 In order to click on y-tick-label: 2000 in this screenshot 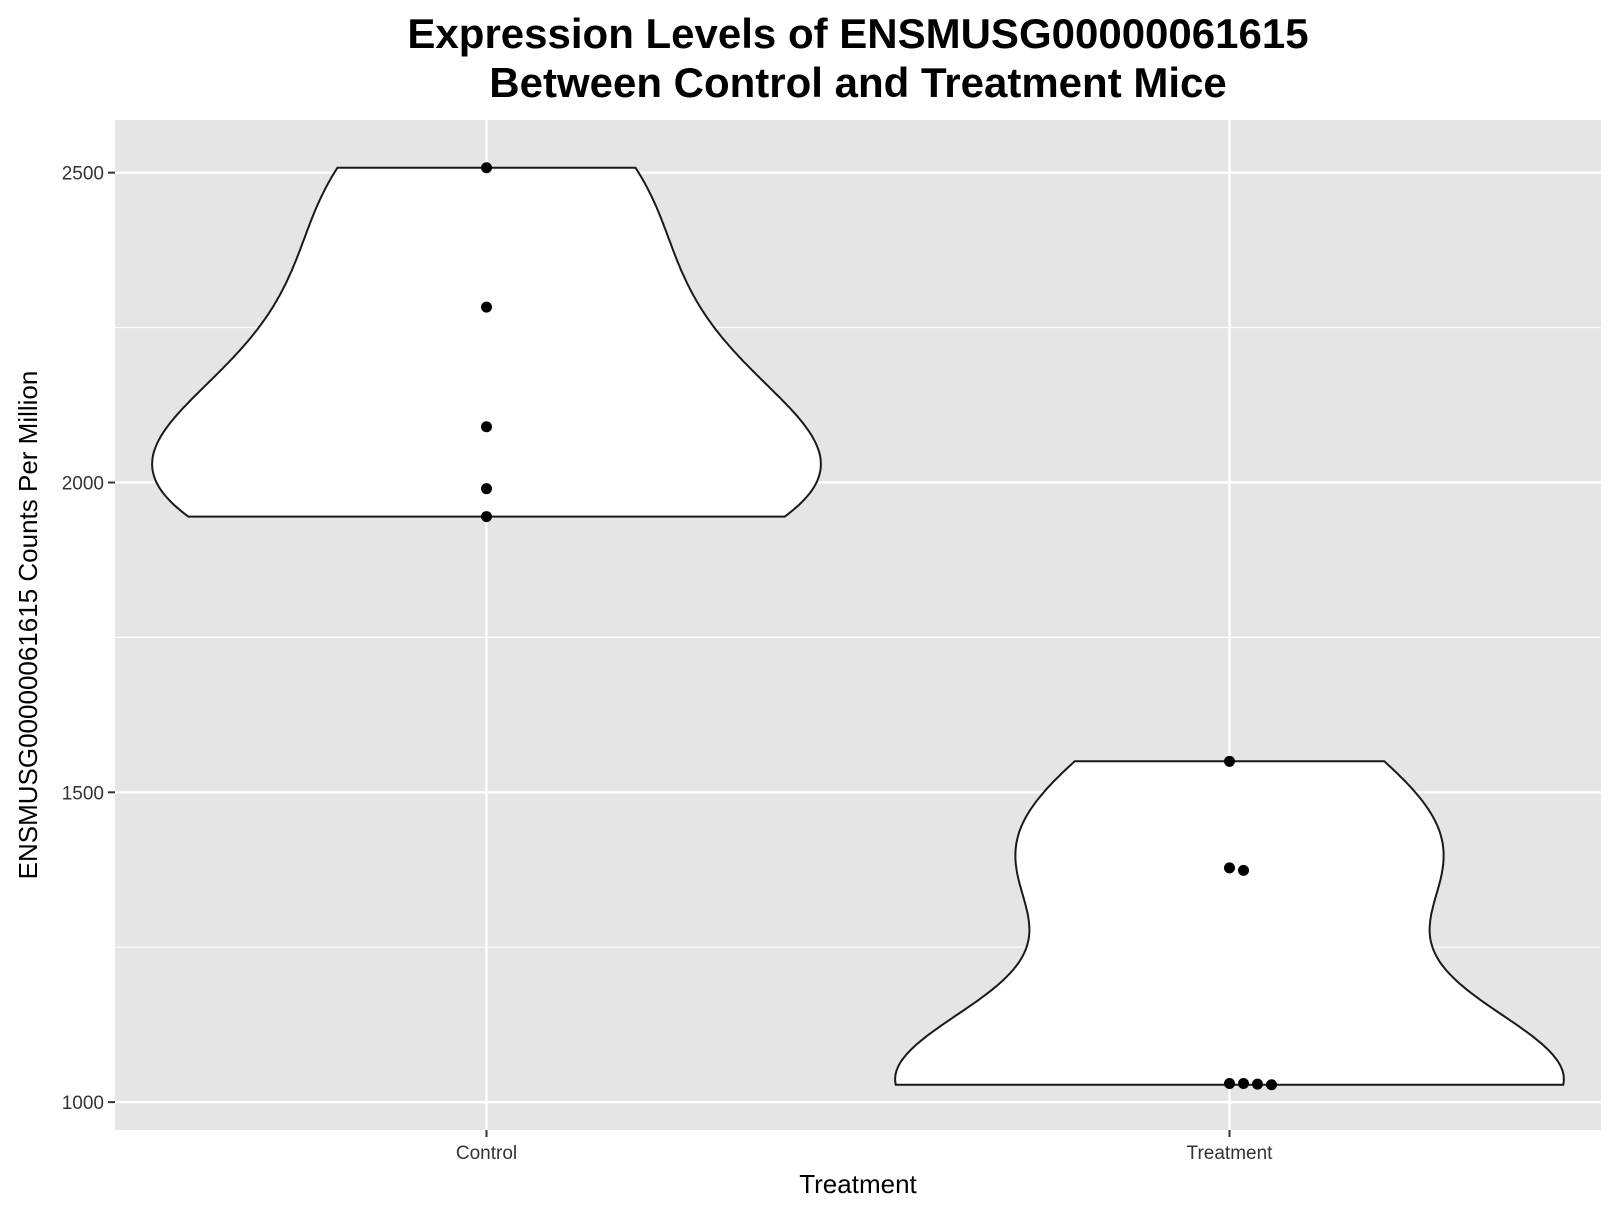, I will do `click(83, 483)`.